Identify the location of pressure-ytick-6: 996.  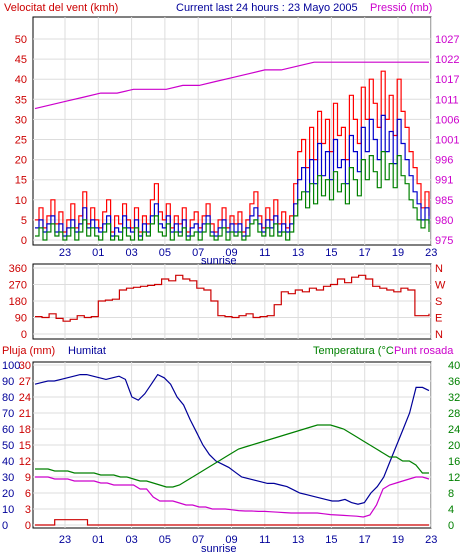
(444, 161).